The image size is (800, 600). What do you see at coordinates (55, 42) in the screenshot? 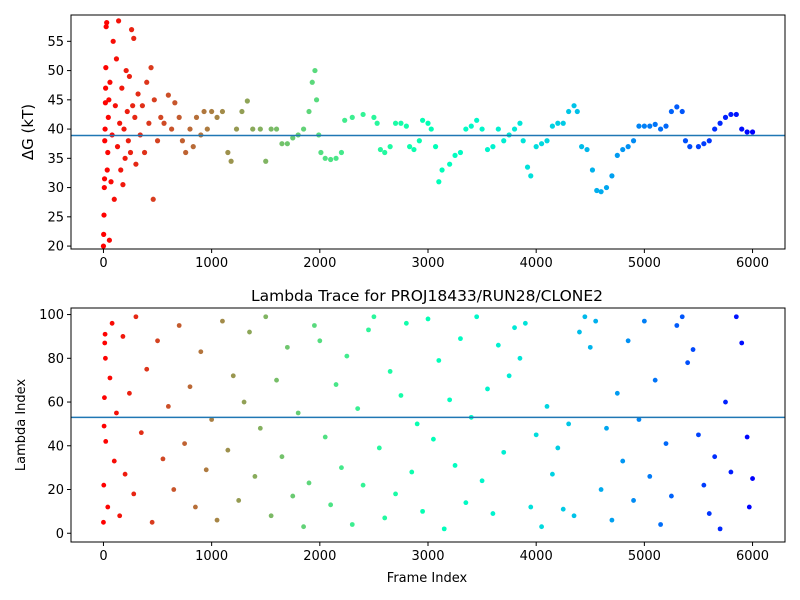
I see `delta-g-y-tick-label: 55` at bounding box center [55, 42].